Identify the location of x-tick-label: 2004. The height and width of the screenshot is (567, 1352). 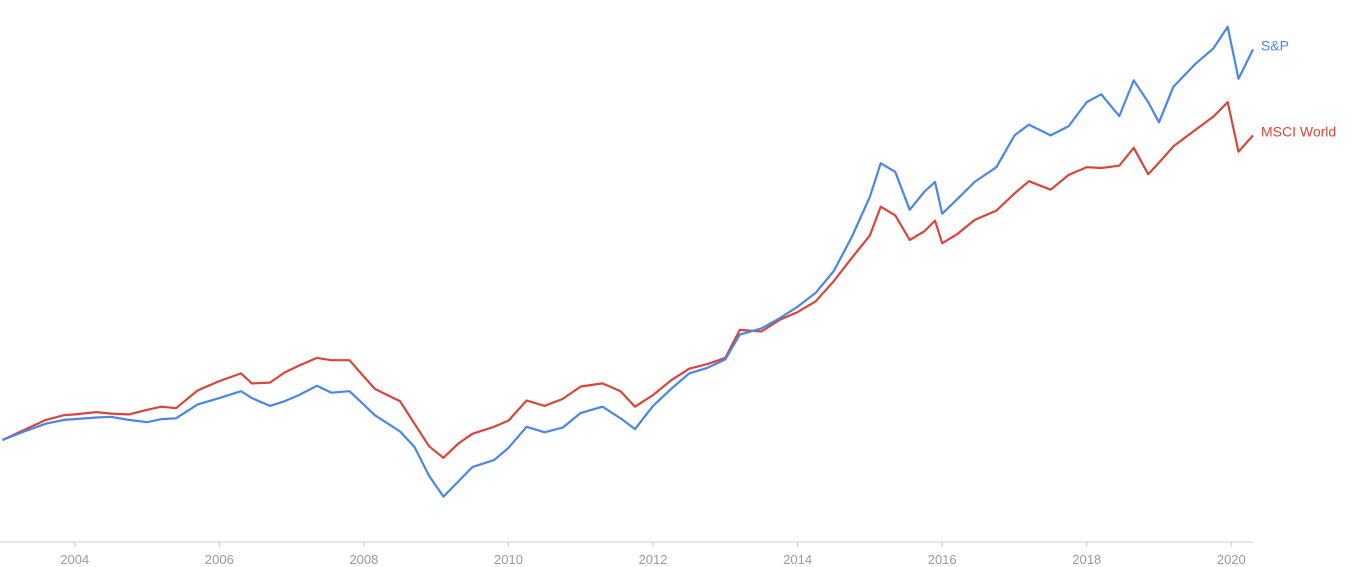
(74, 559).